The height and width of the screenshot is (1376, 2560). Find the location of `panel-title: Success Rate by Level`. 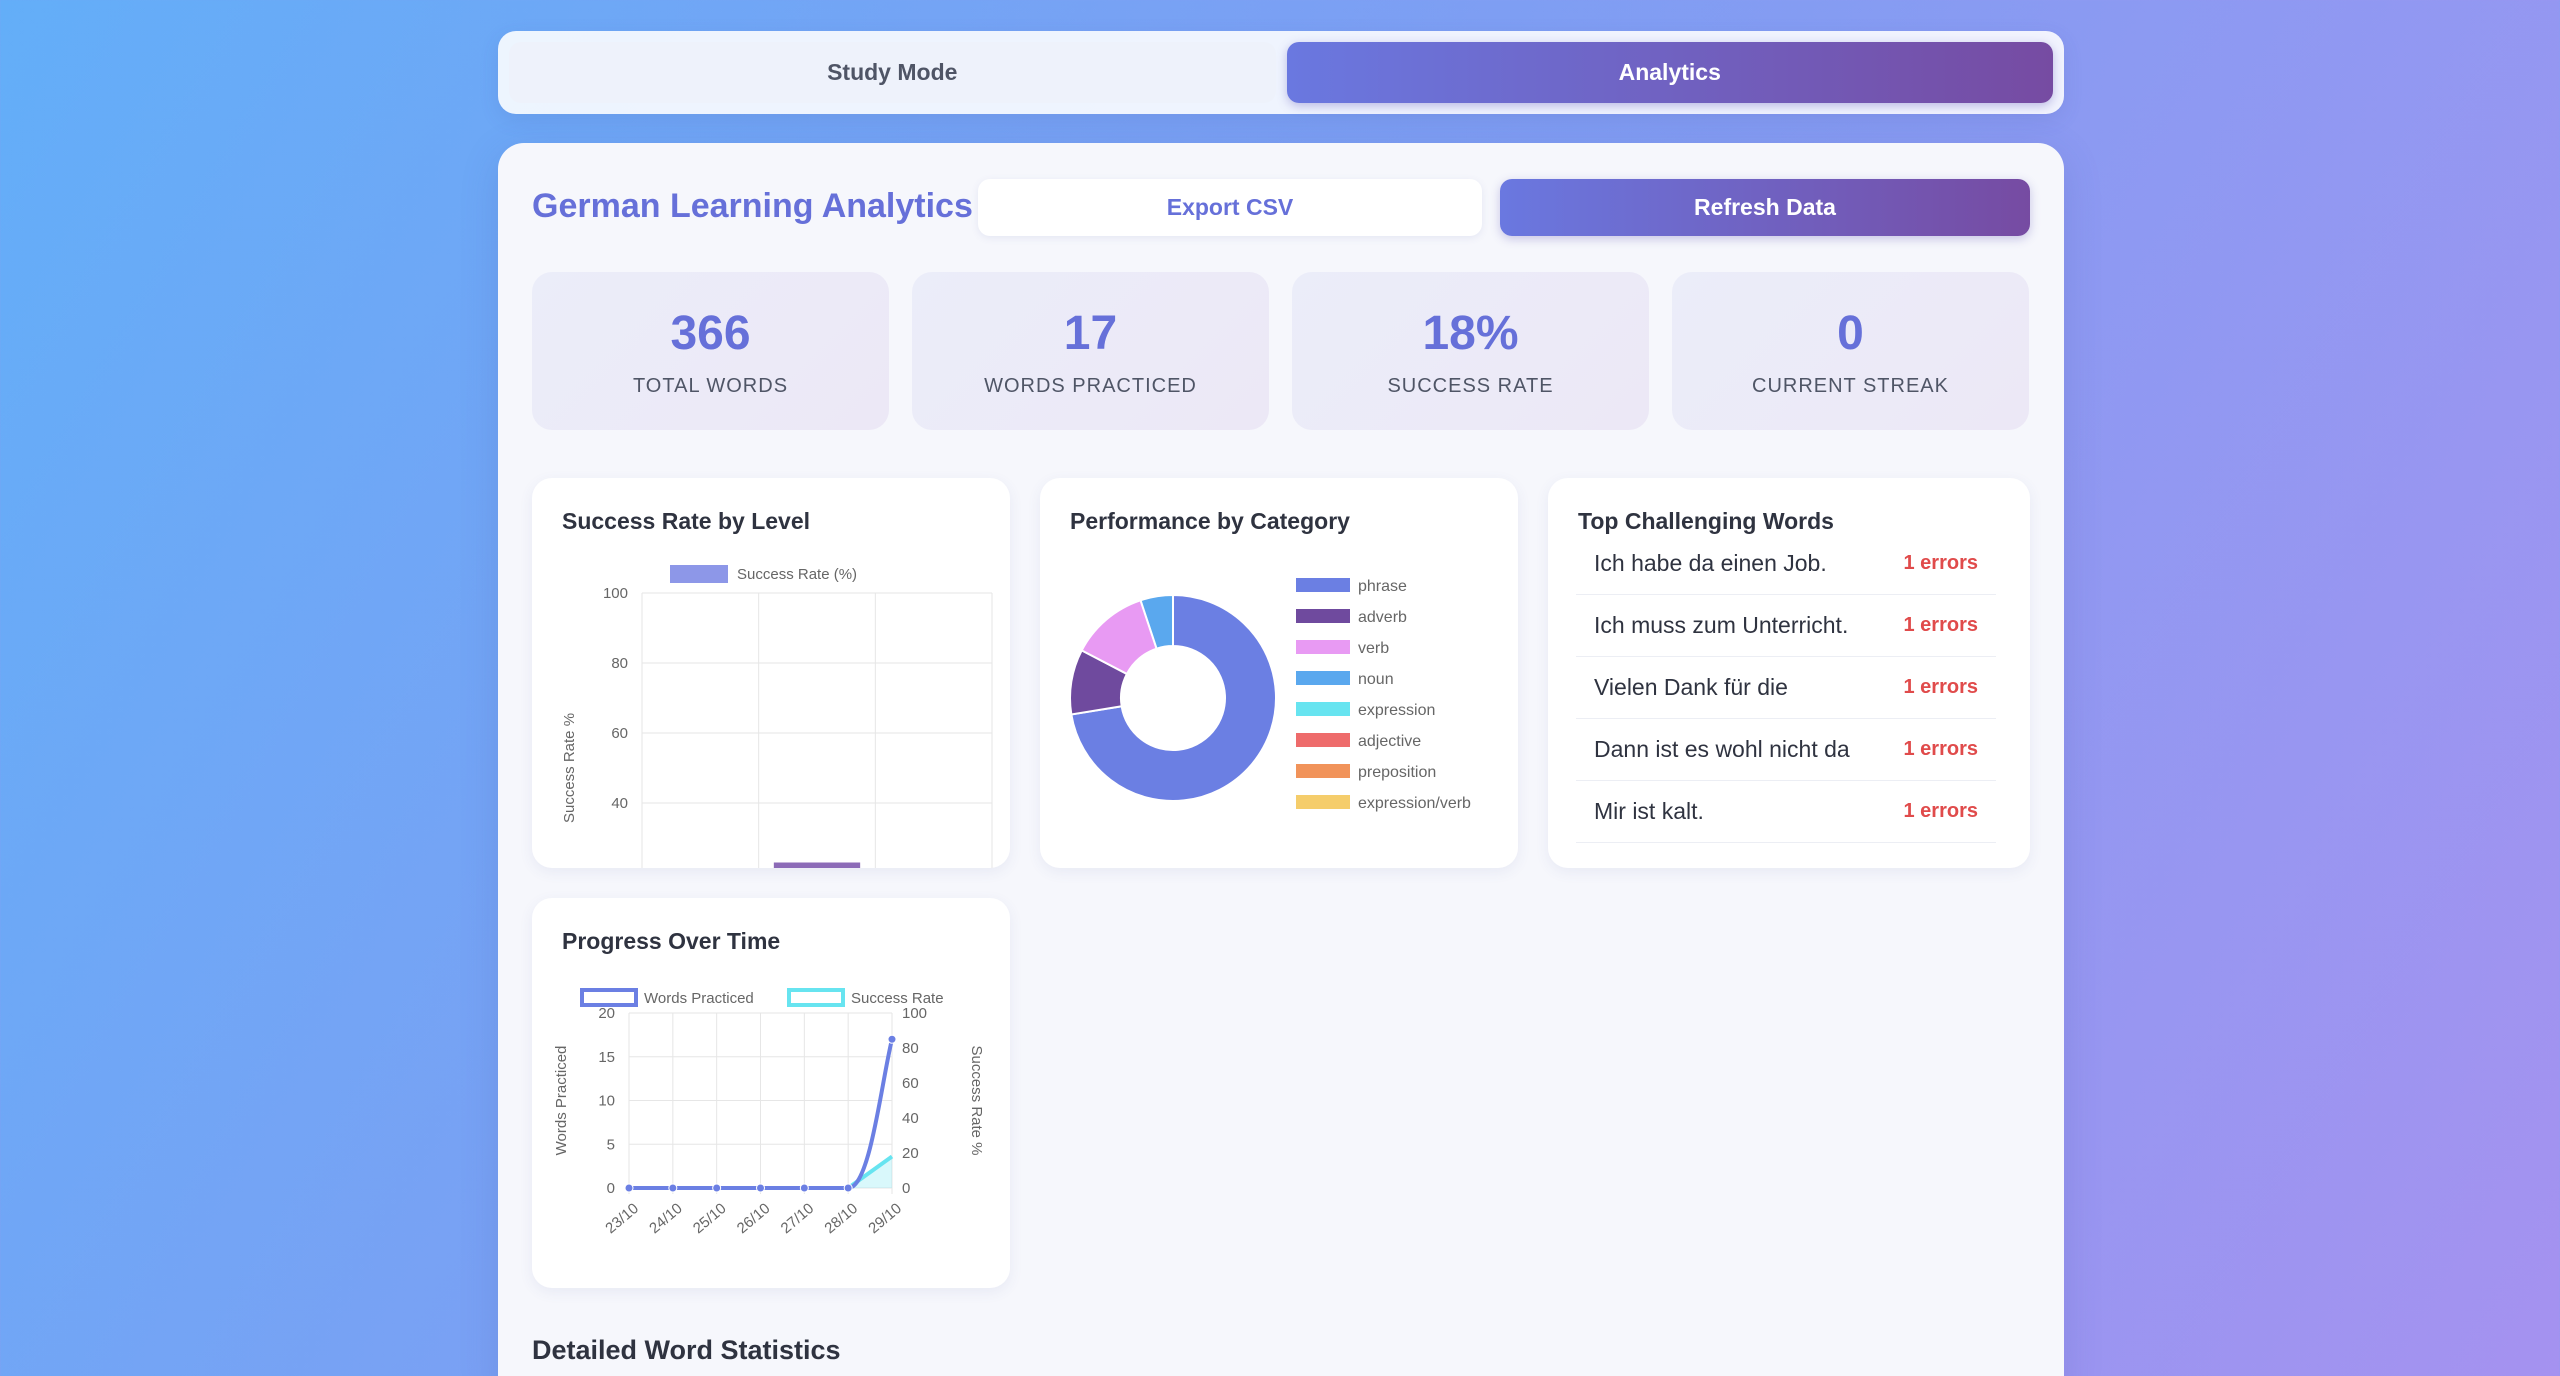

panel-title: Success Rate by Level is located at coordinates (686, 521).